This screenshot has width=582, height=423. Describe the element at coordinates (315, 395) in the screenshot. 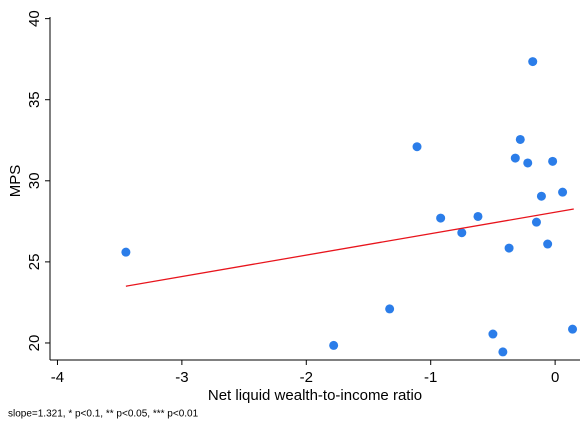

I see `x-axis-label: Net liquid wealth-to-income ratio` at that location.